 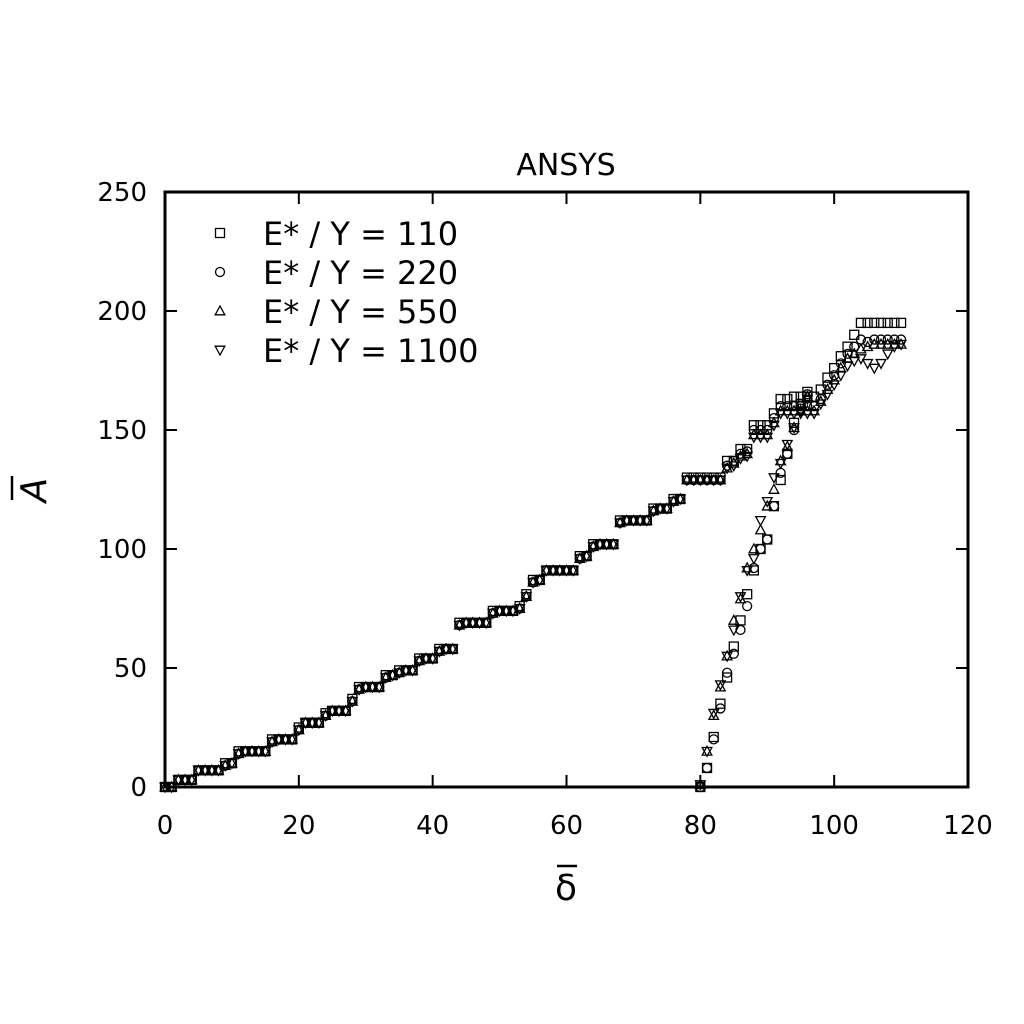 I want to click on y-tick-label: 100, so click(x=122, y=550).